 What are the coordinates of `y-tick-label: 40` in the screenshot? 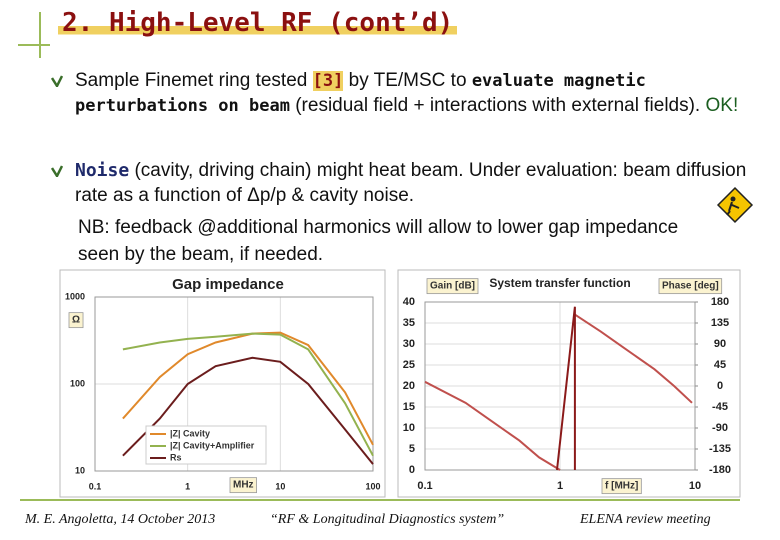 It's located at (409, 302).